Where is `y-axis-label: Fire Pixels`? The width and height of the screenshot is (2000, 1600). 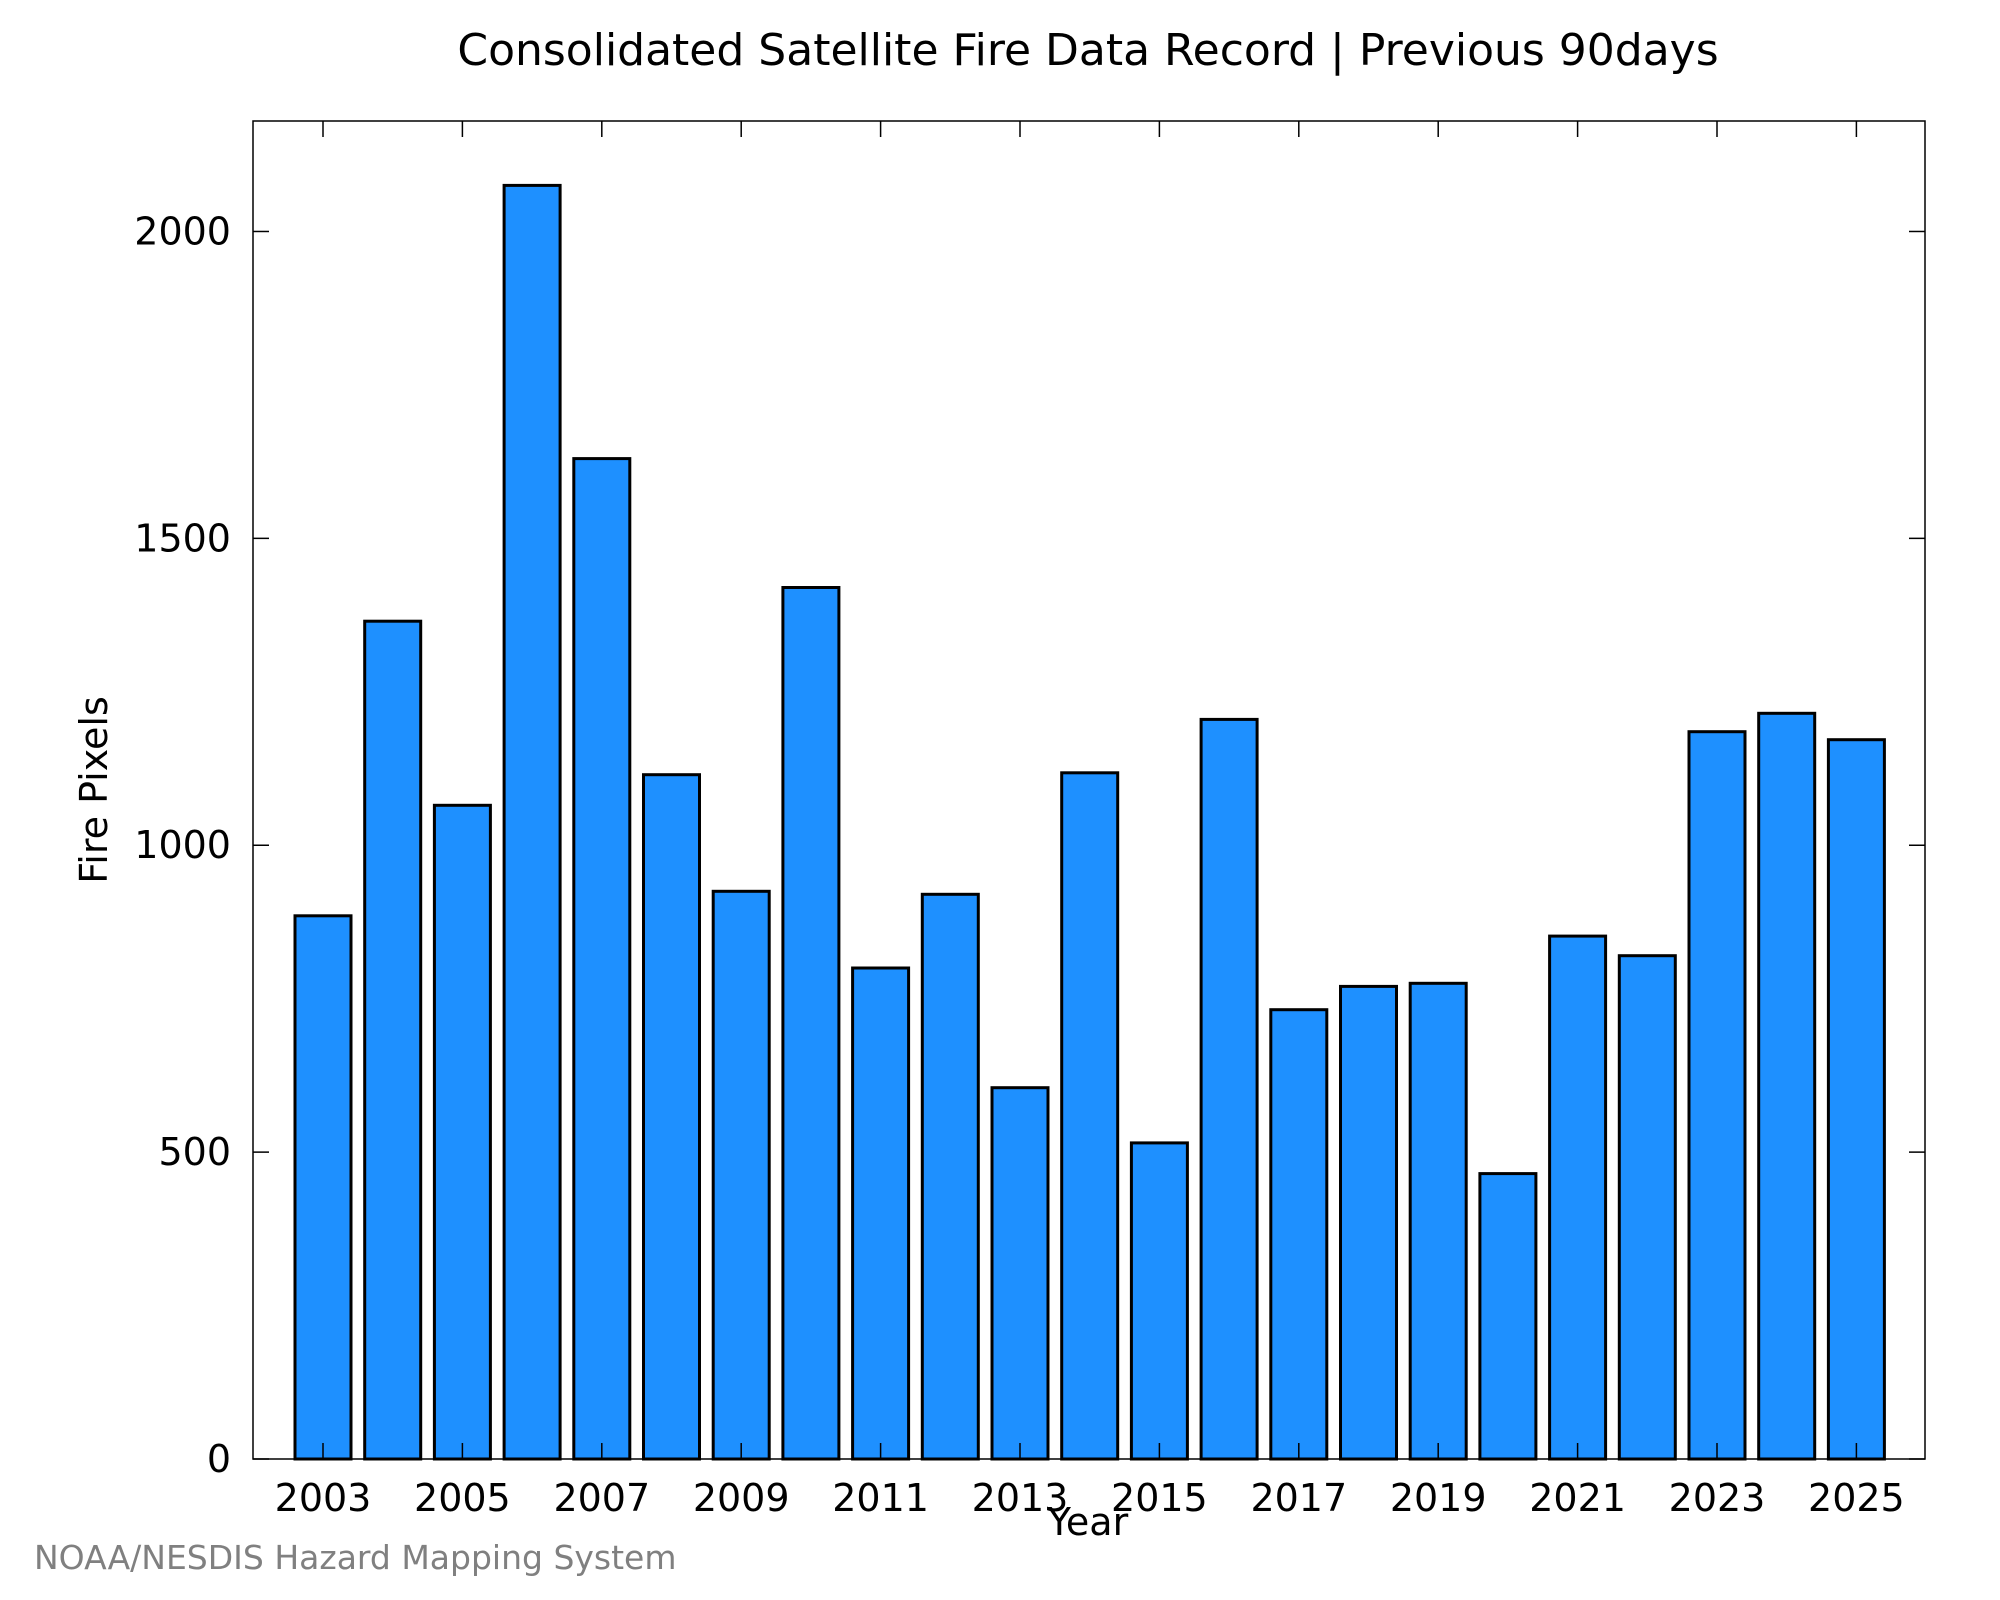
y-axis-label: Fire Pixels is located at coordinates (94, 790).